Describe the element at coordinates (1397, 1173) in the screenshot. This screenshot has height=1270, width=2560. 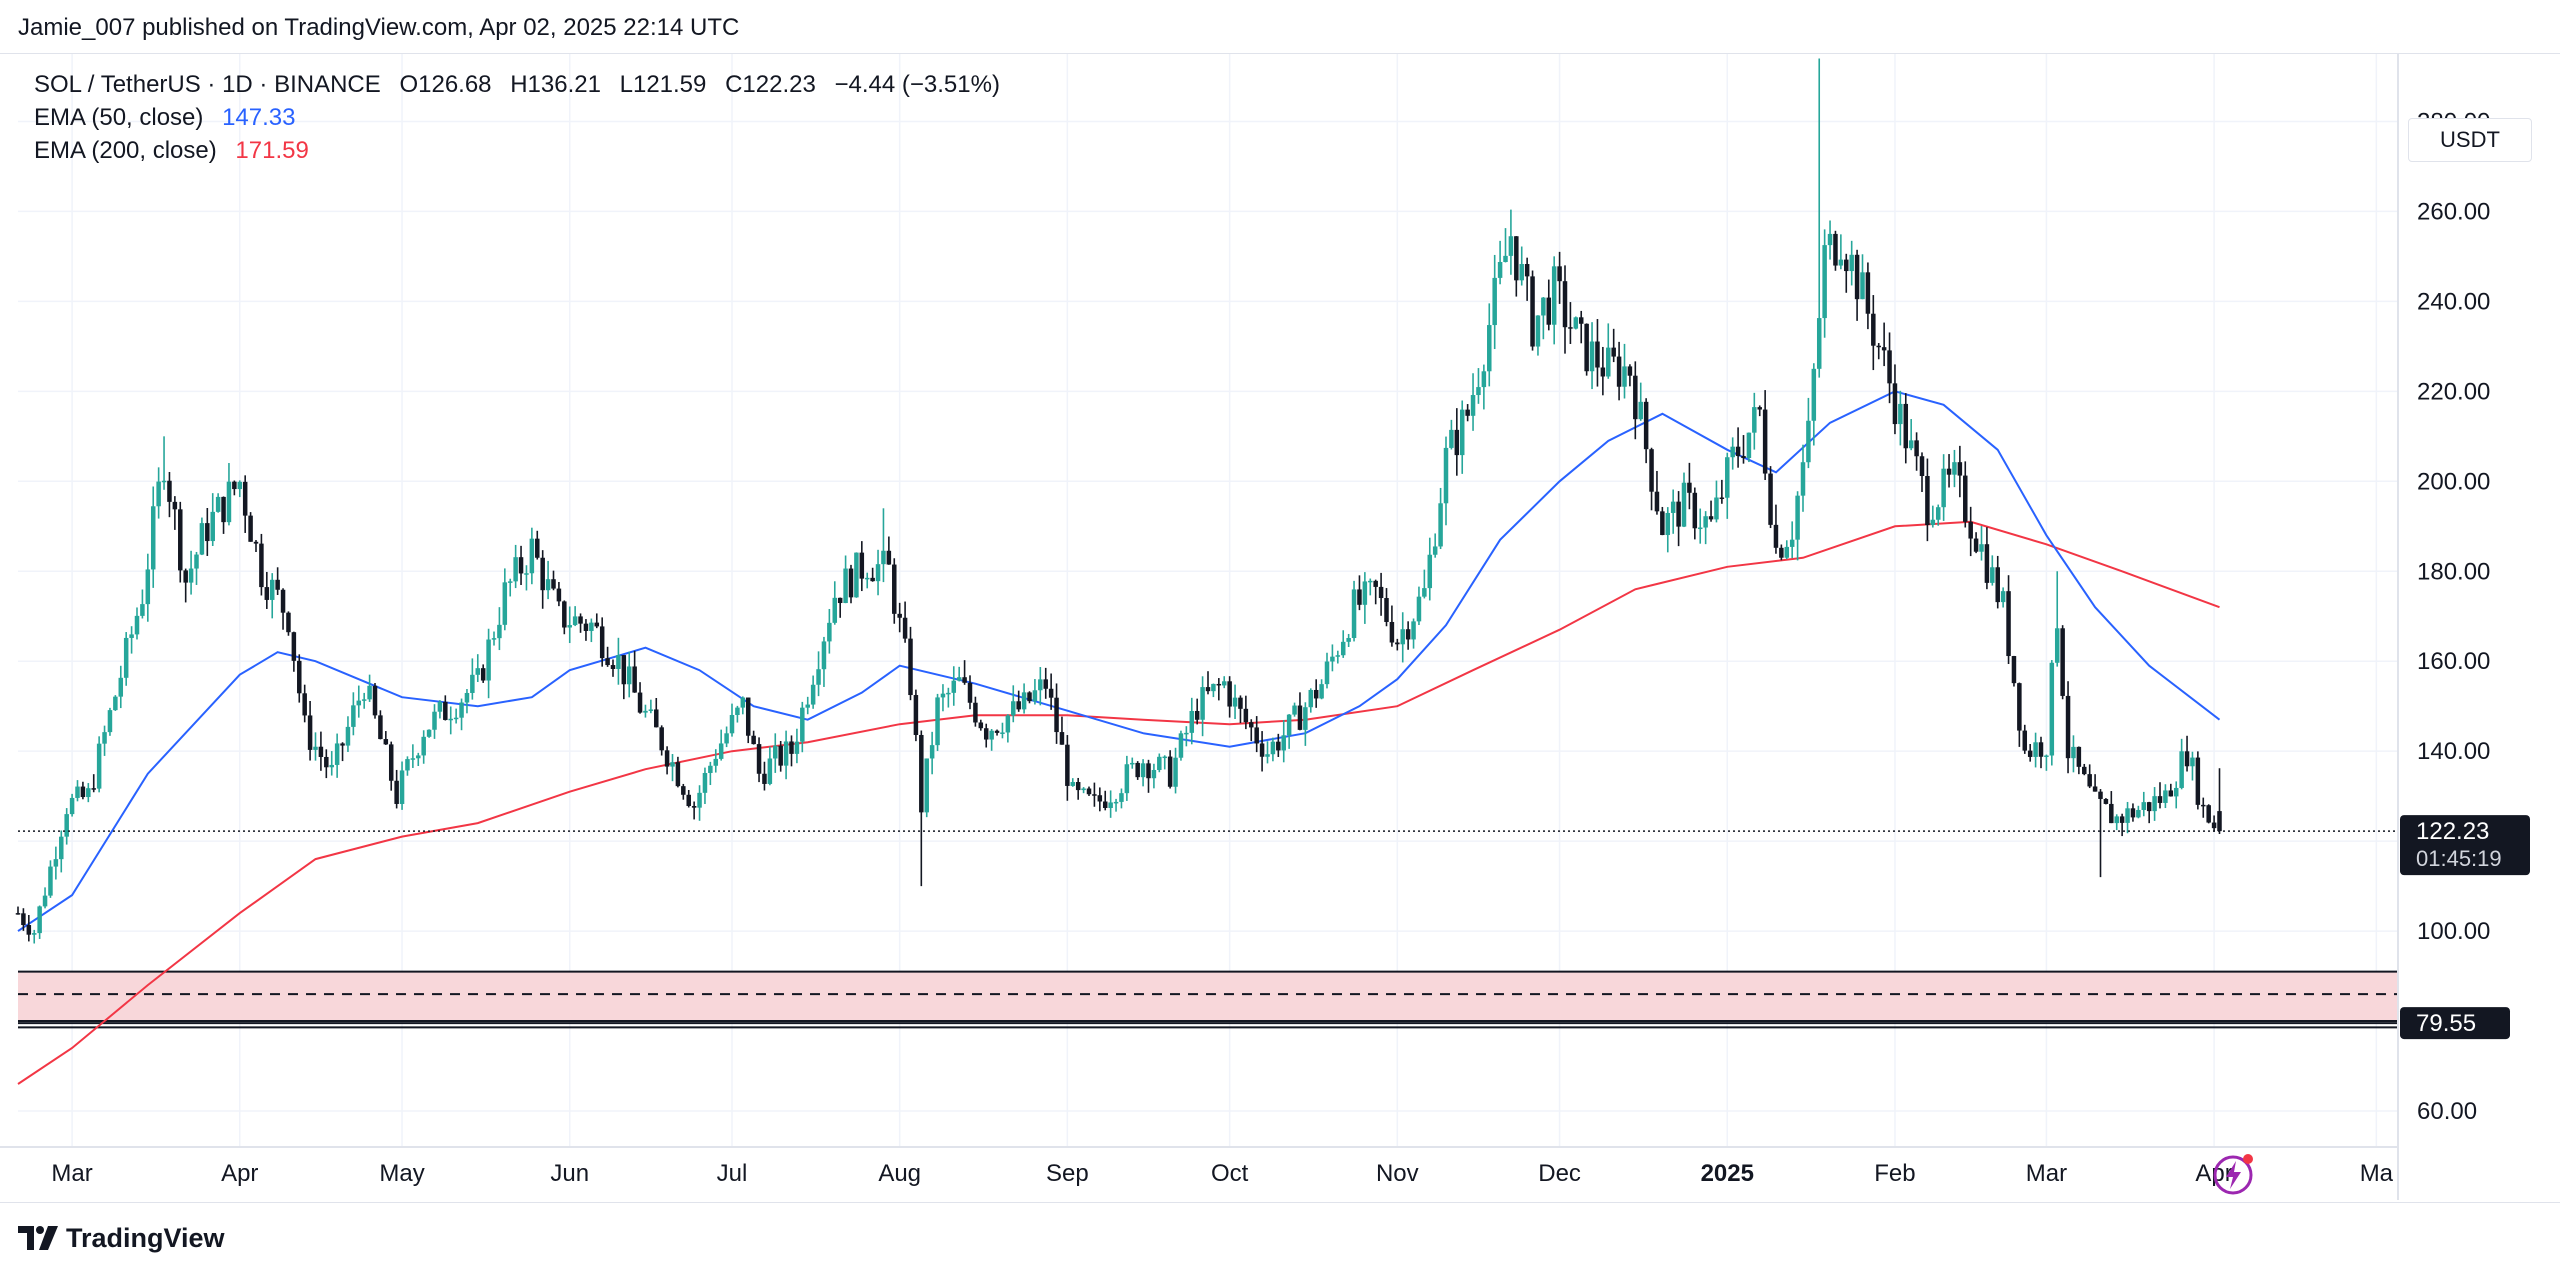
I see `x-tick-label: Nov` at that location.